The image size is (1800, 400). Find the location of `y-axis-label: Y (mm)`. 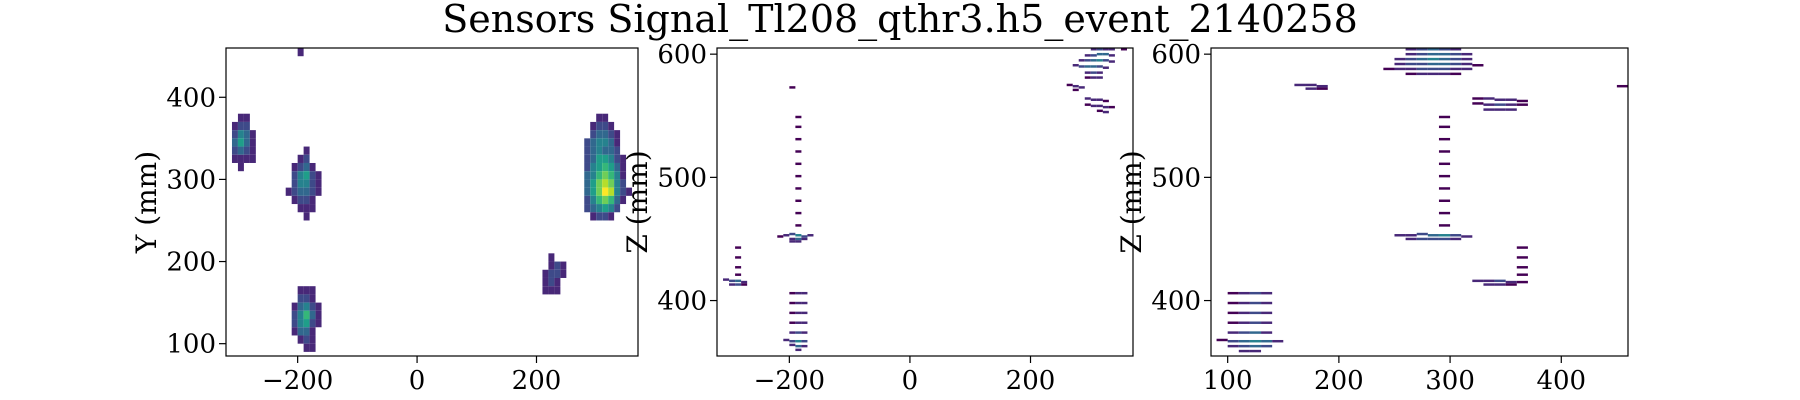

y-axis-label: Y (mm) is located at coordinates (146, 202).